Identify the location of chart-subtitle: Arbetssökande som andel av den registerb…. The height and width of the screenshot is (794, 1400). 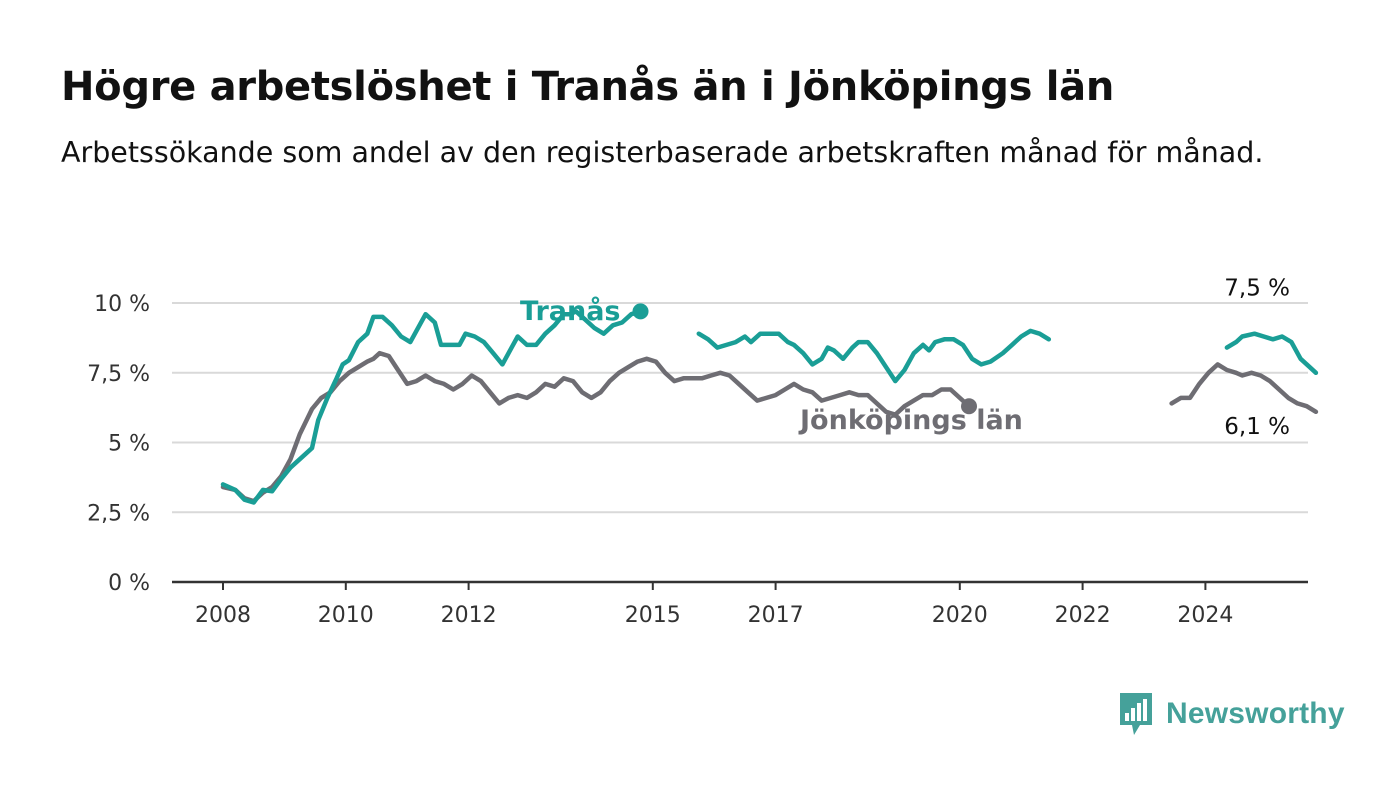
(662, 152).